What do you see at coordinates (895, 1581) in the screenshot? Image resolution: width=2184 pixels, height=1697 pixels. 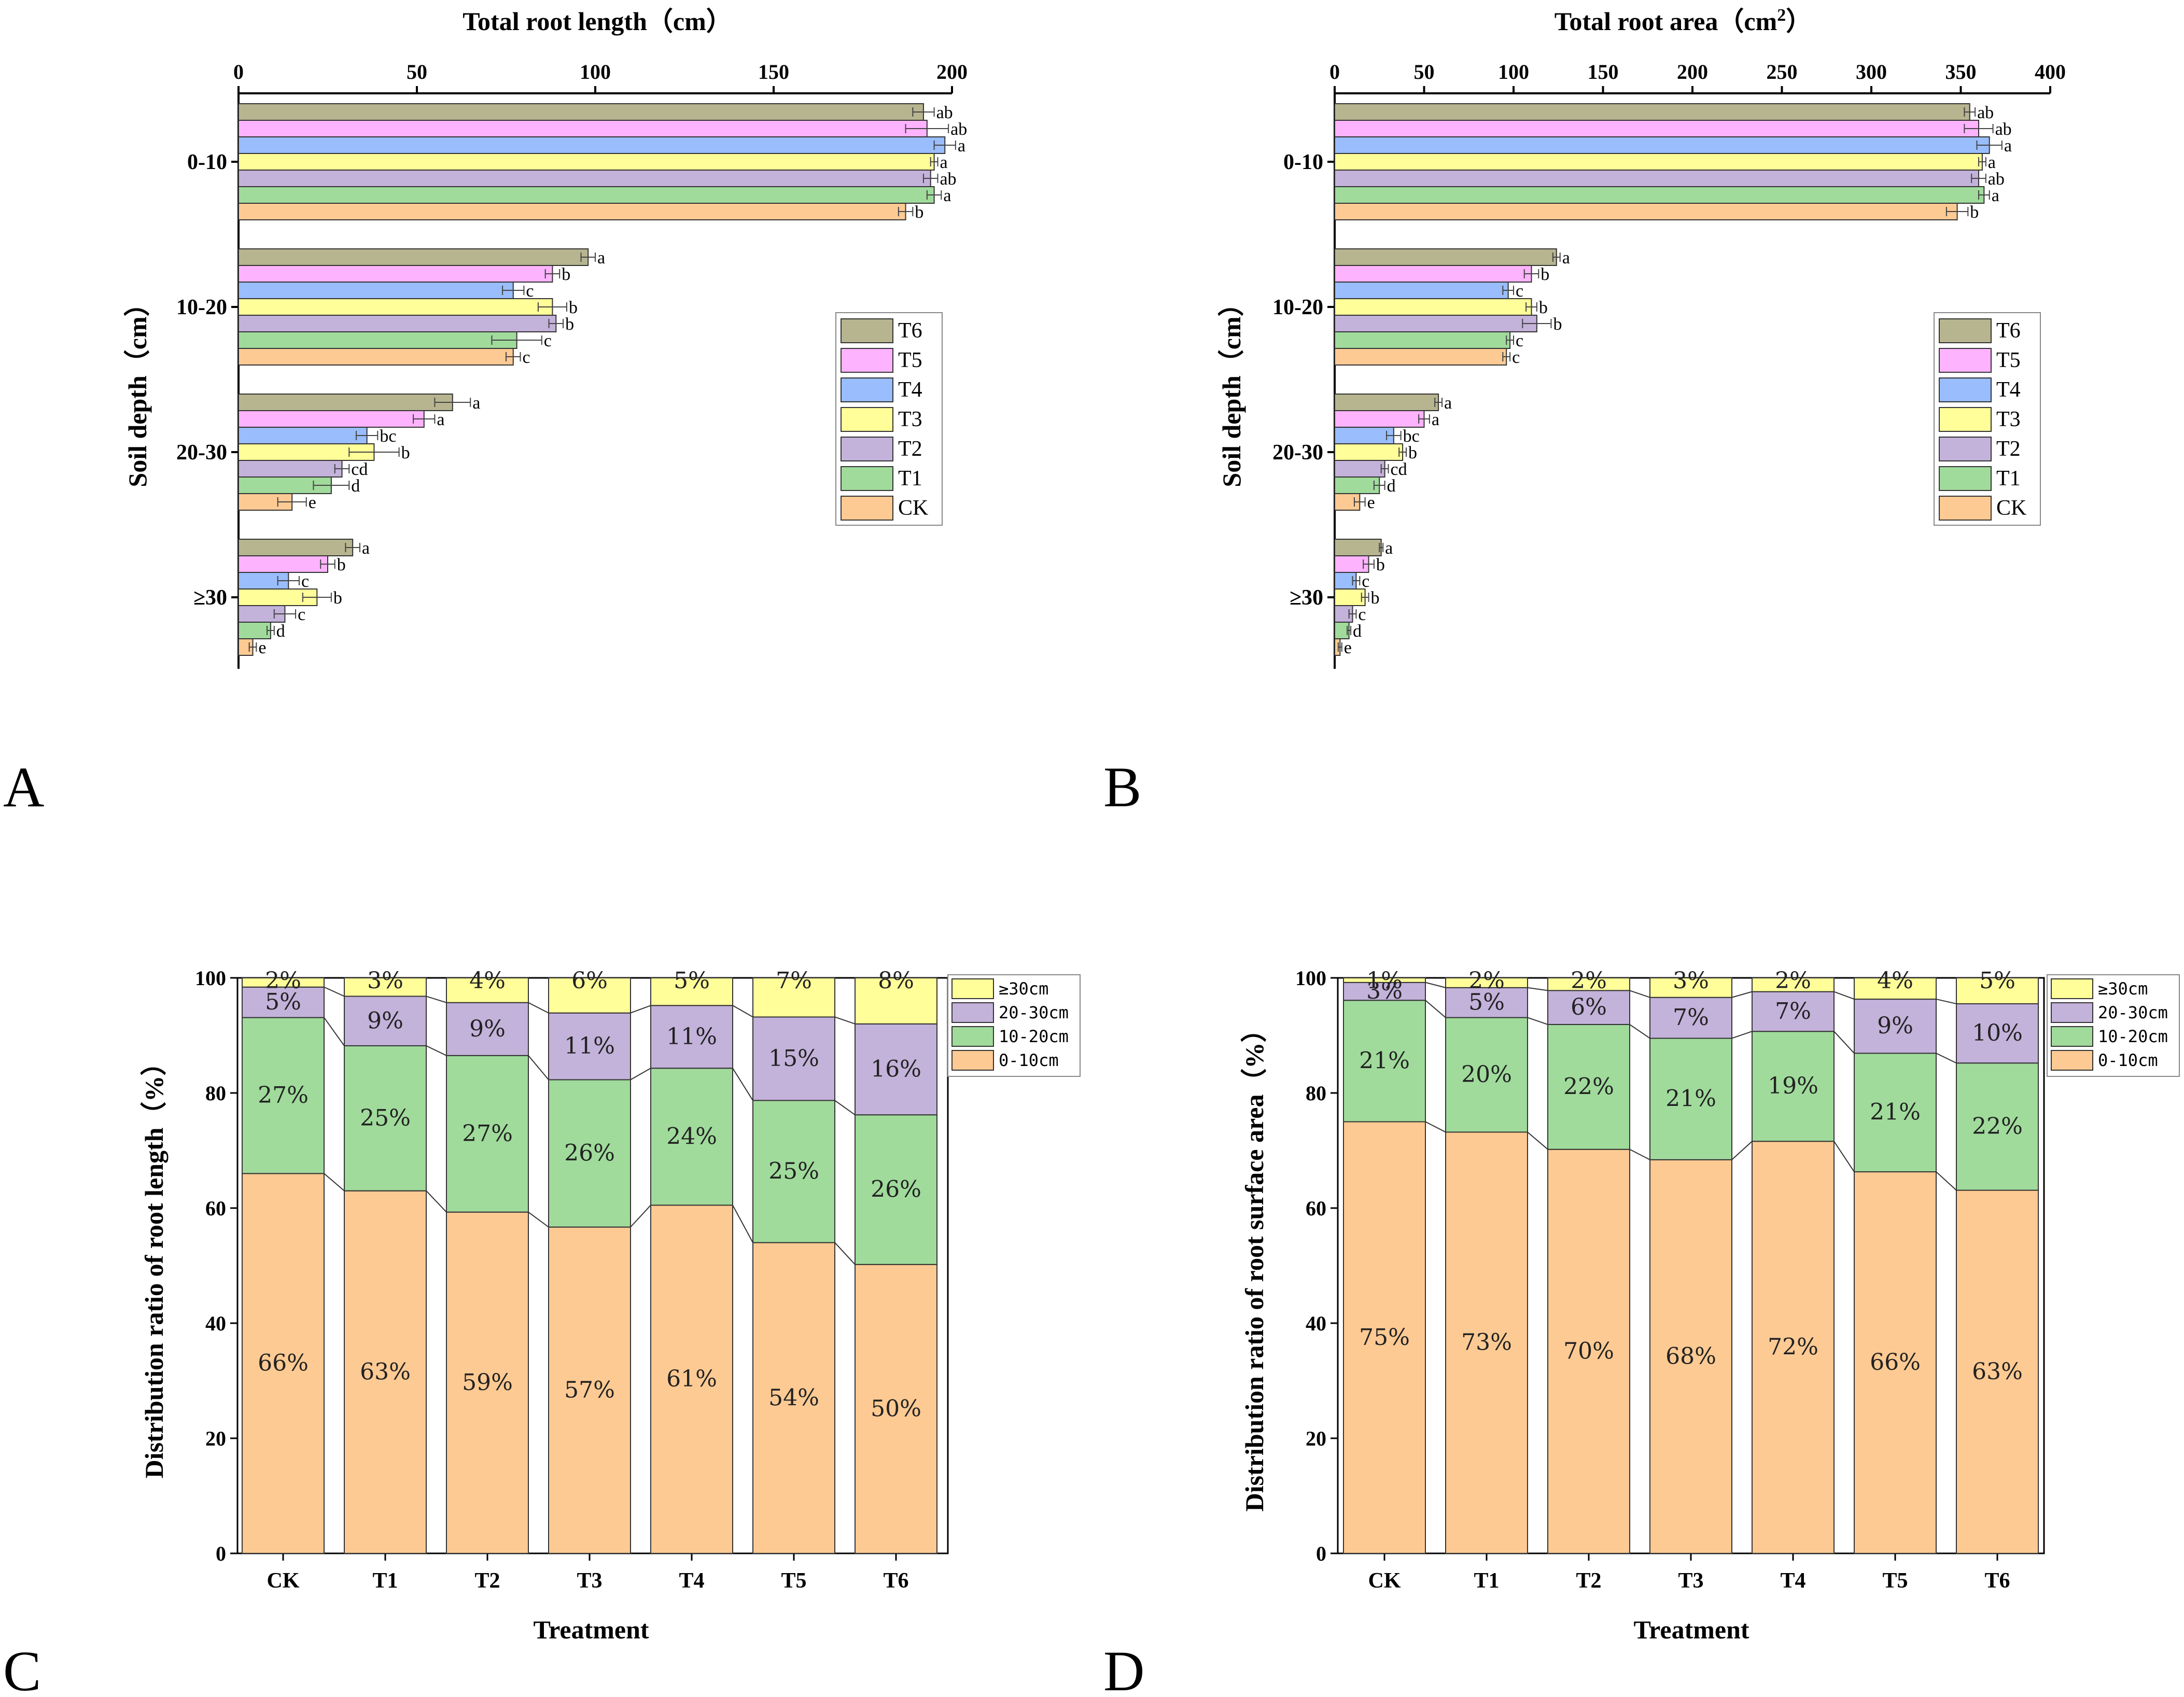 I see `x-tick-label: T6` at bounding box center [895, 1581].